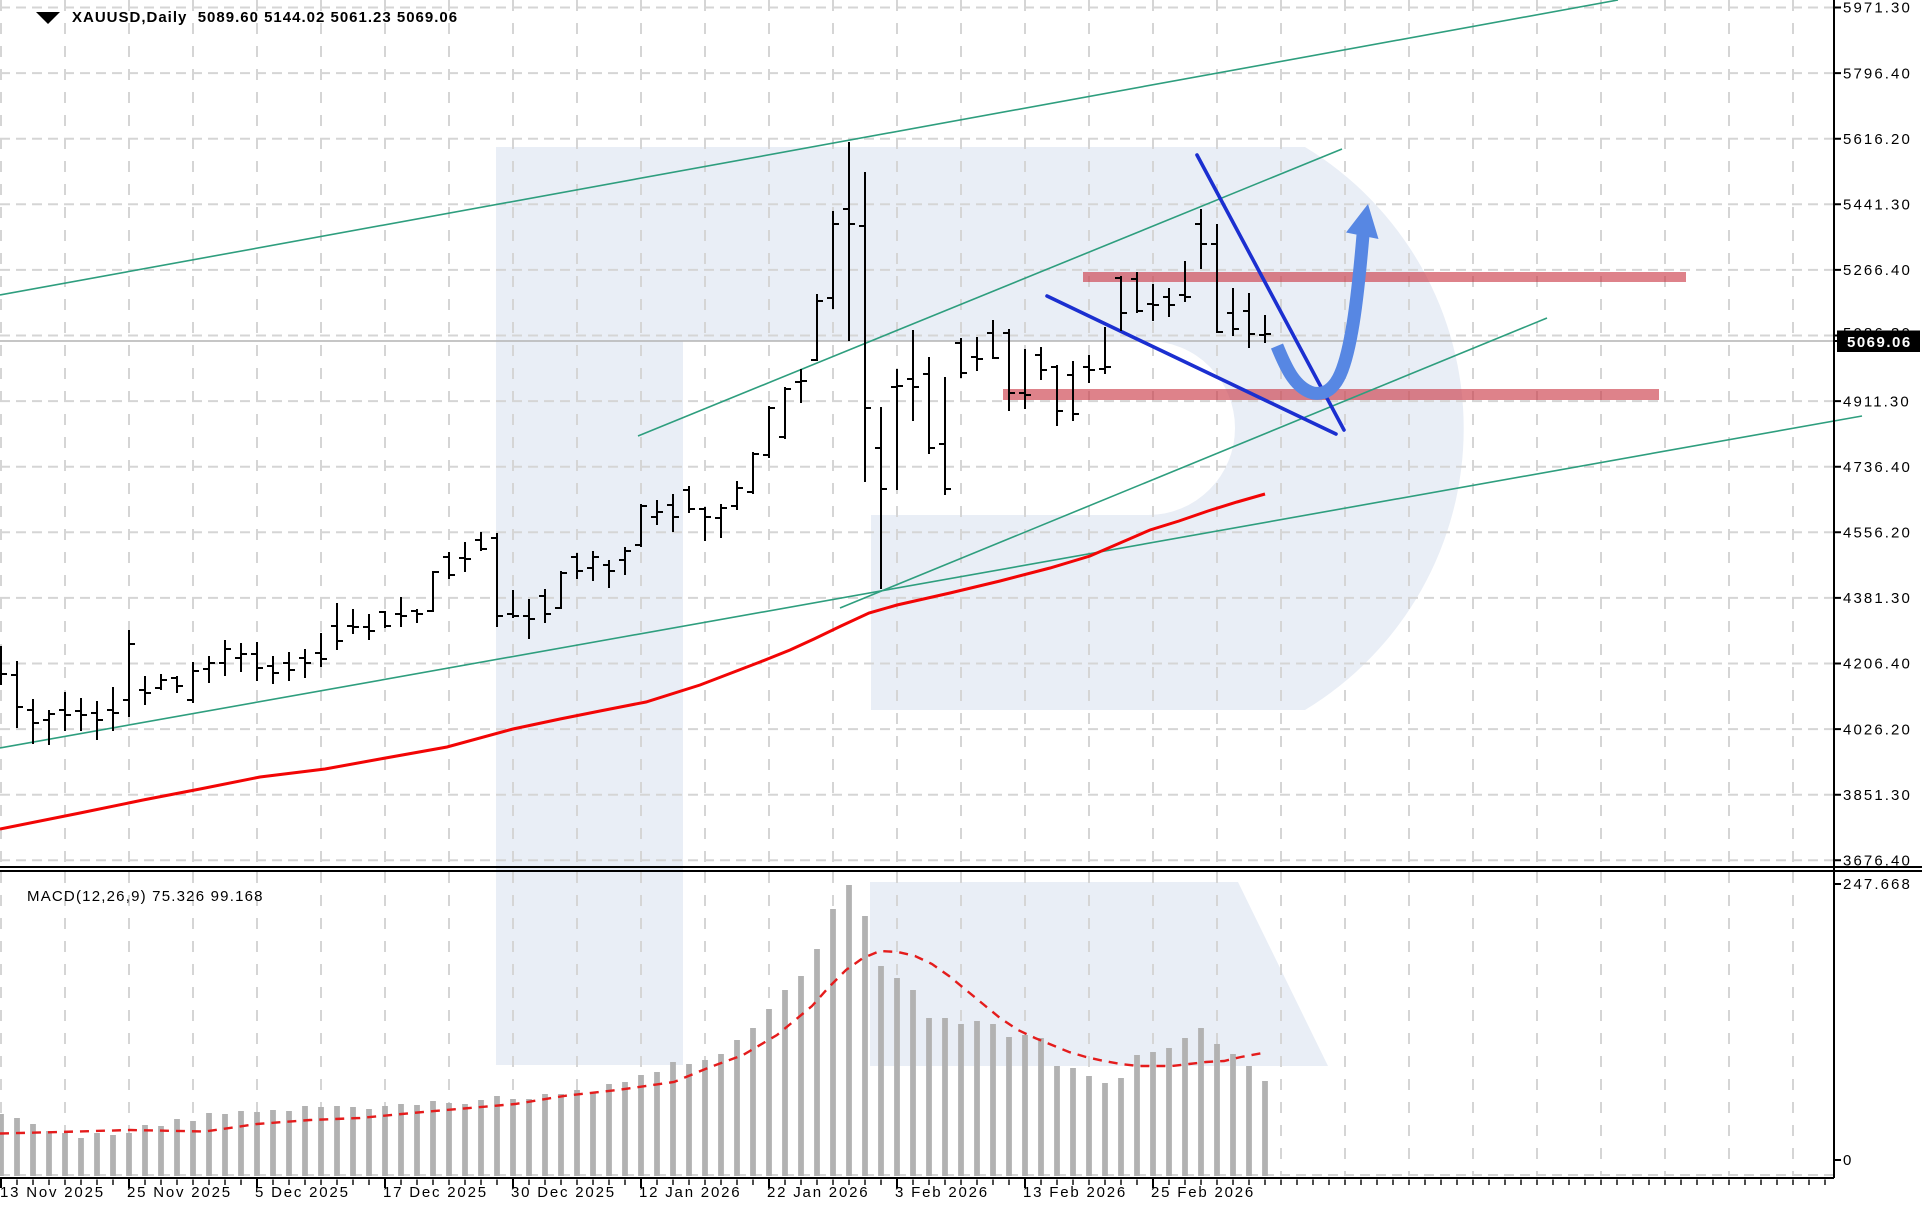 The width and height of the screenshot is (1922, 1214). What do you see at coordinates (1877, 270) in the screenshot?
I see `svg-text: 5266.40` at bounding box center [1877, 270].